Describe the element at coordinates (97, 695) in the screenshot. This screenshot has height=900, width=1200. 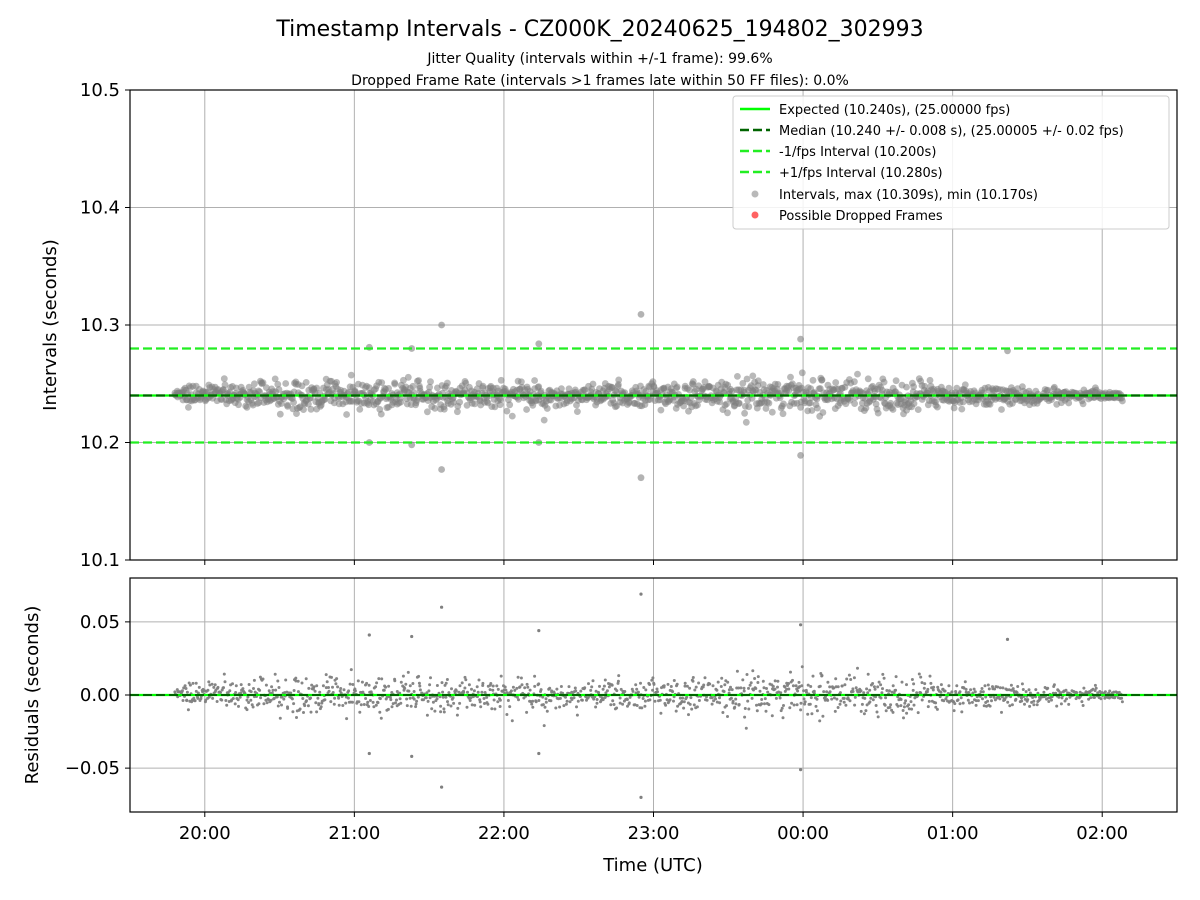
I see `residuals-y-ticks: −0.05 0.00 0.05` at that location.